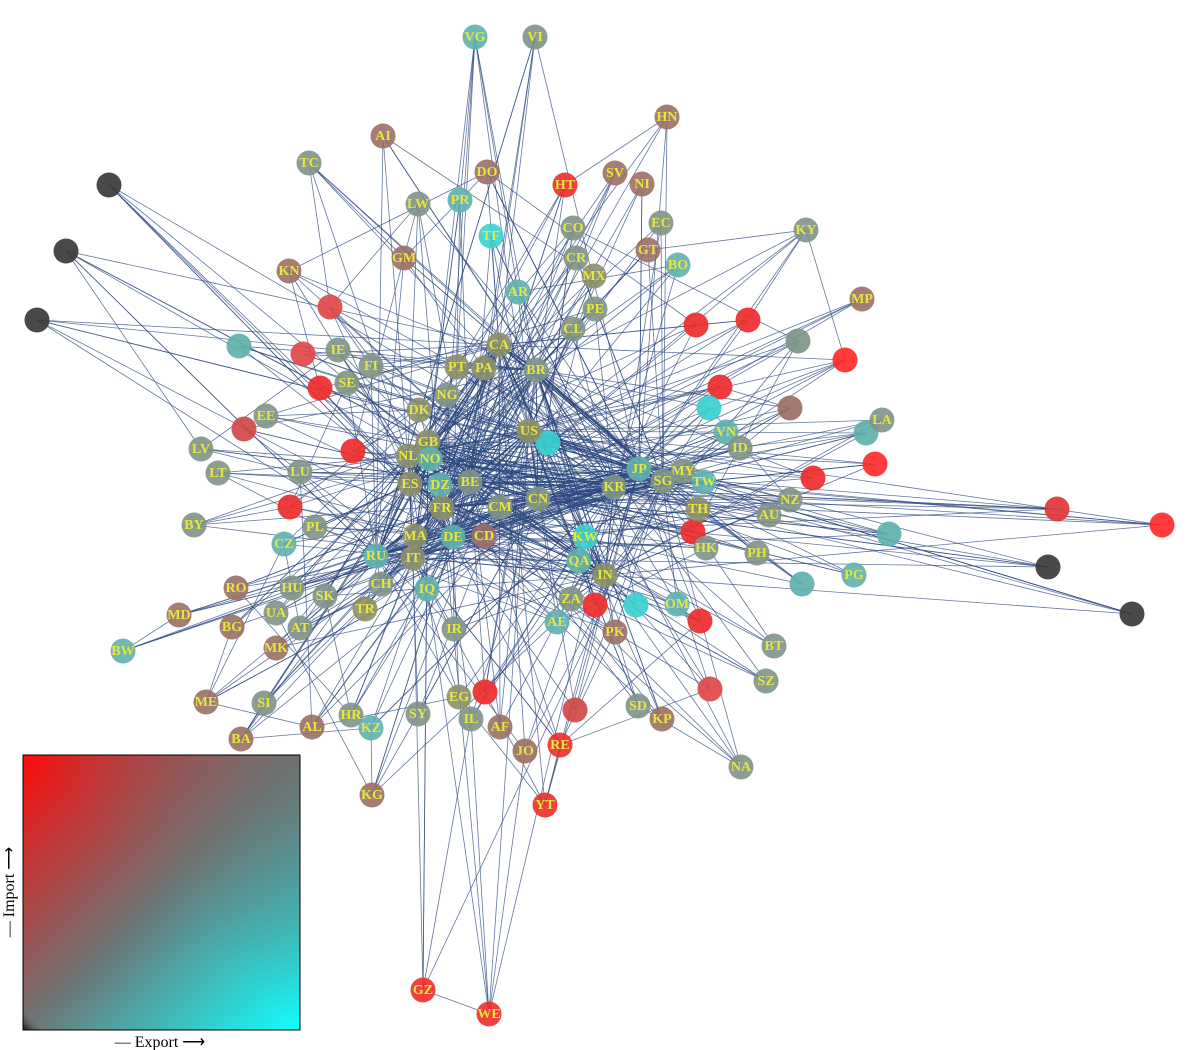  Describe the element at coordinates (642, 184) in the screenshot. I see `node-label: NI` at that location.